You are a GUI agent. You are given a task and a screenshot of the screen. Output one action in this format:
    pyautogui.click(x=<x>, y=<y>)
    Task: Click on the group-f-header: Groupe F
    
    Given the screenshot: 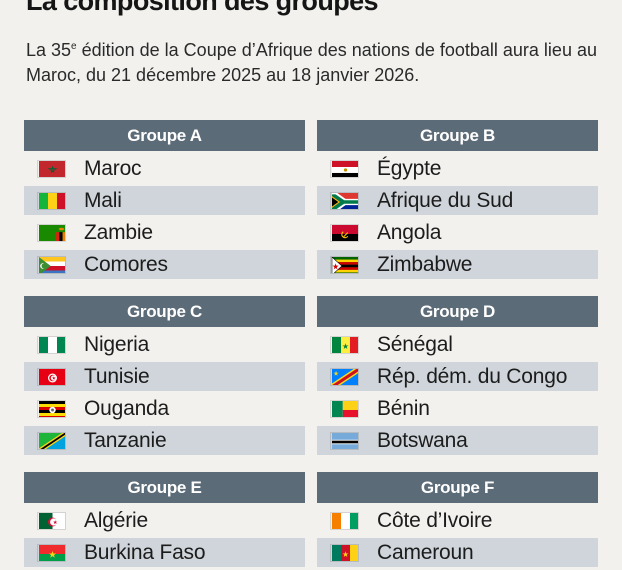 What is the action you would take?
    pyautogui.click(x=457, y=487)
    